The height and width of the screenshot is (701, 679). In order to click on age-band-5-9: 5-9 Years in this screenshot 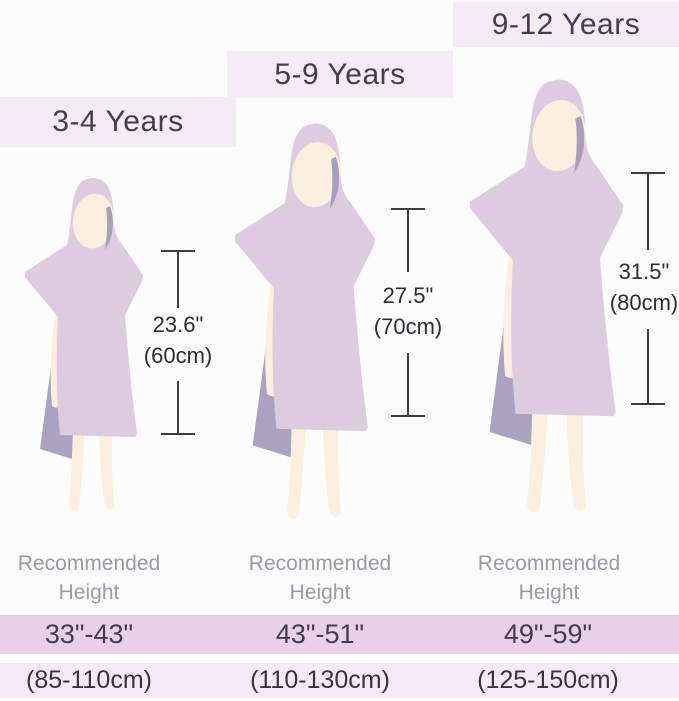, I will do `click(340, 74)`.